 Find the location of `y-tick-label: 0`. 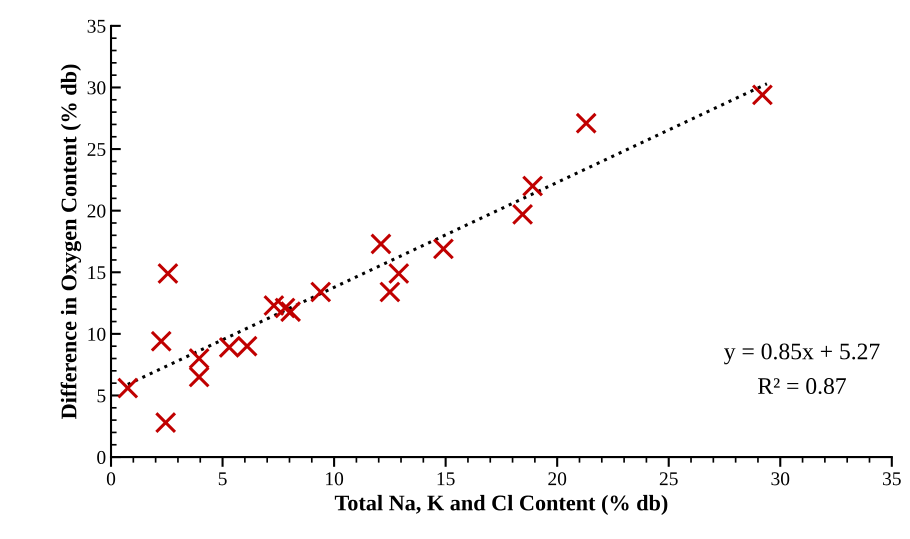

y-tick-label: 0 is located at coordinates (101, 457).